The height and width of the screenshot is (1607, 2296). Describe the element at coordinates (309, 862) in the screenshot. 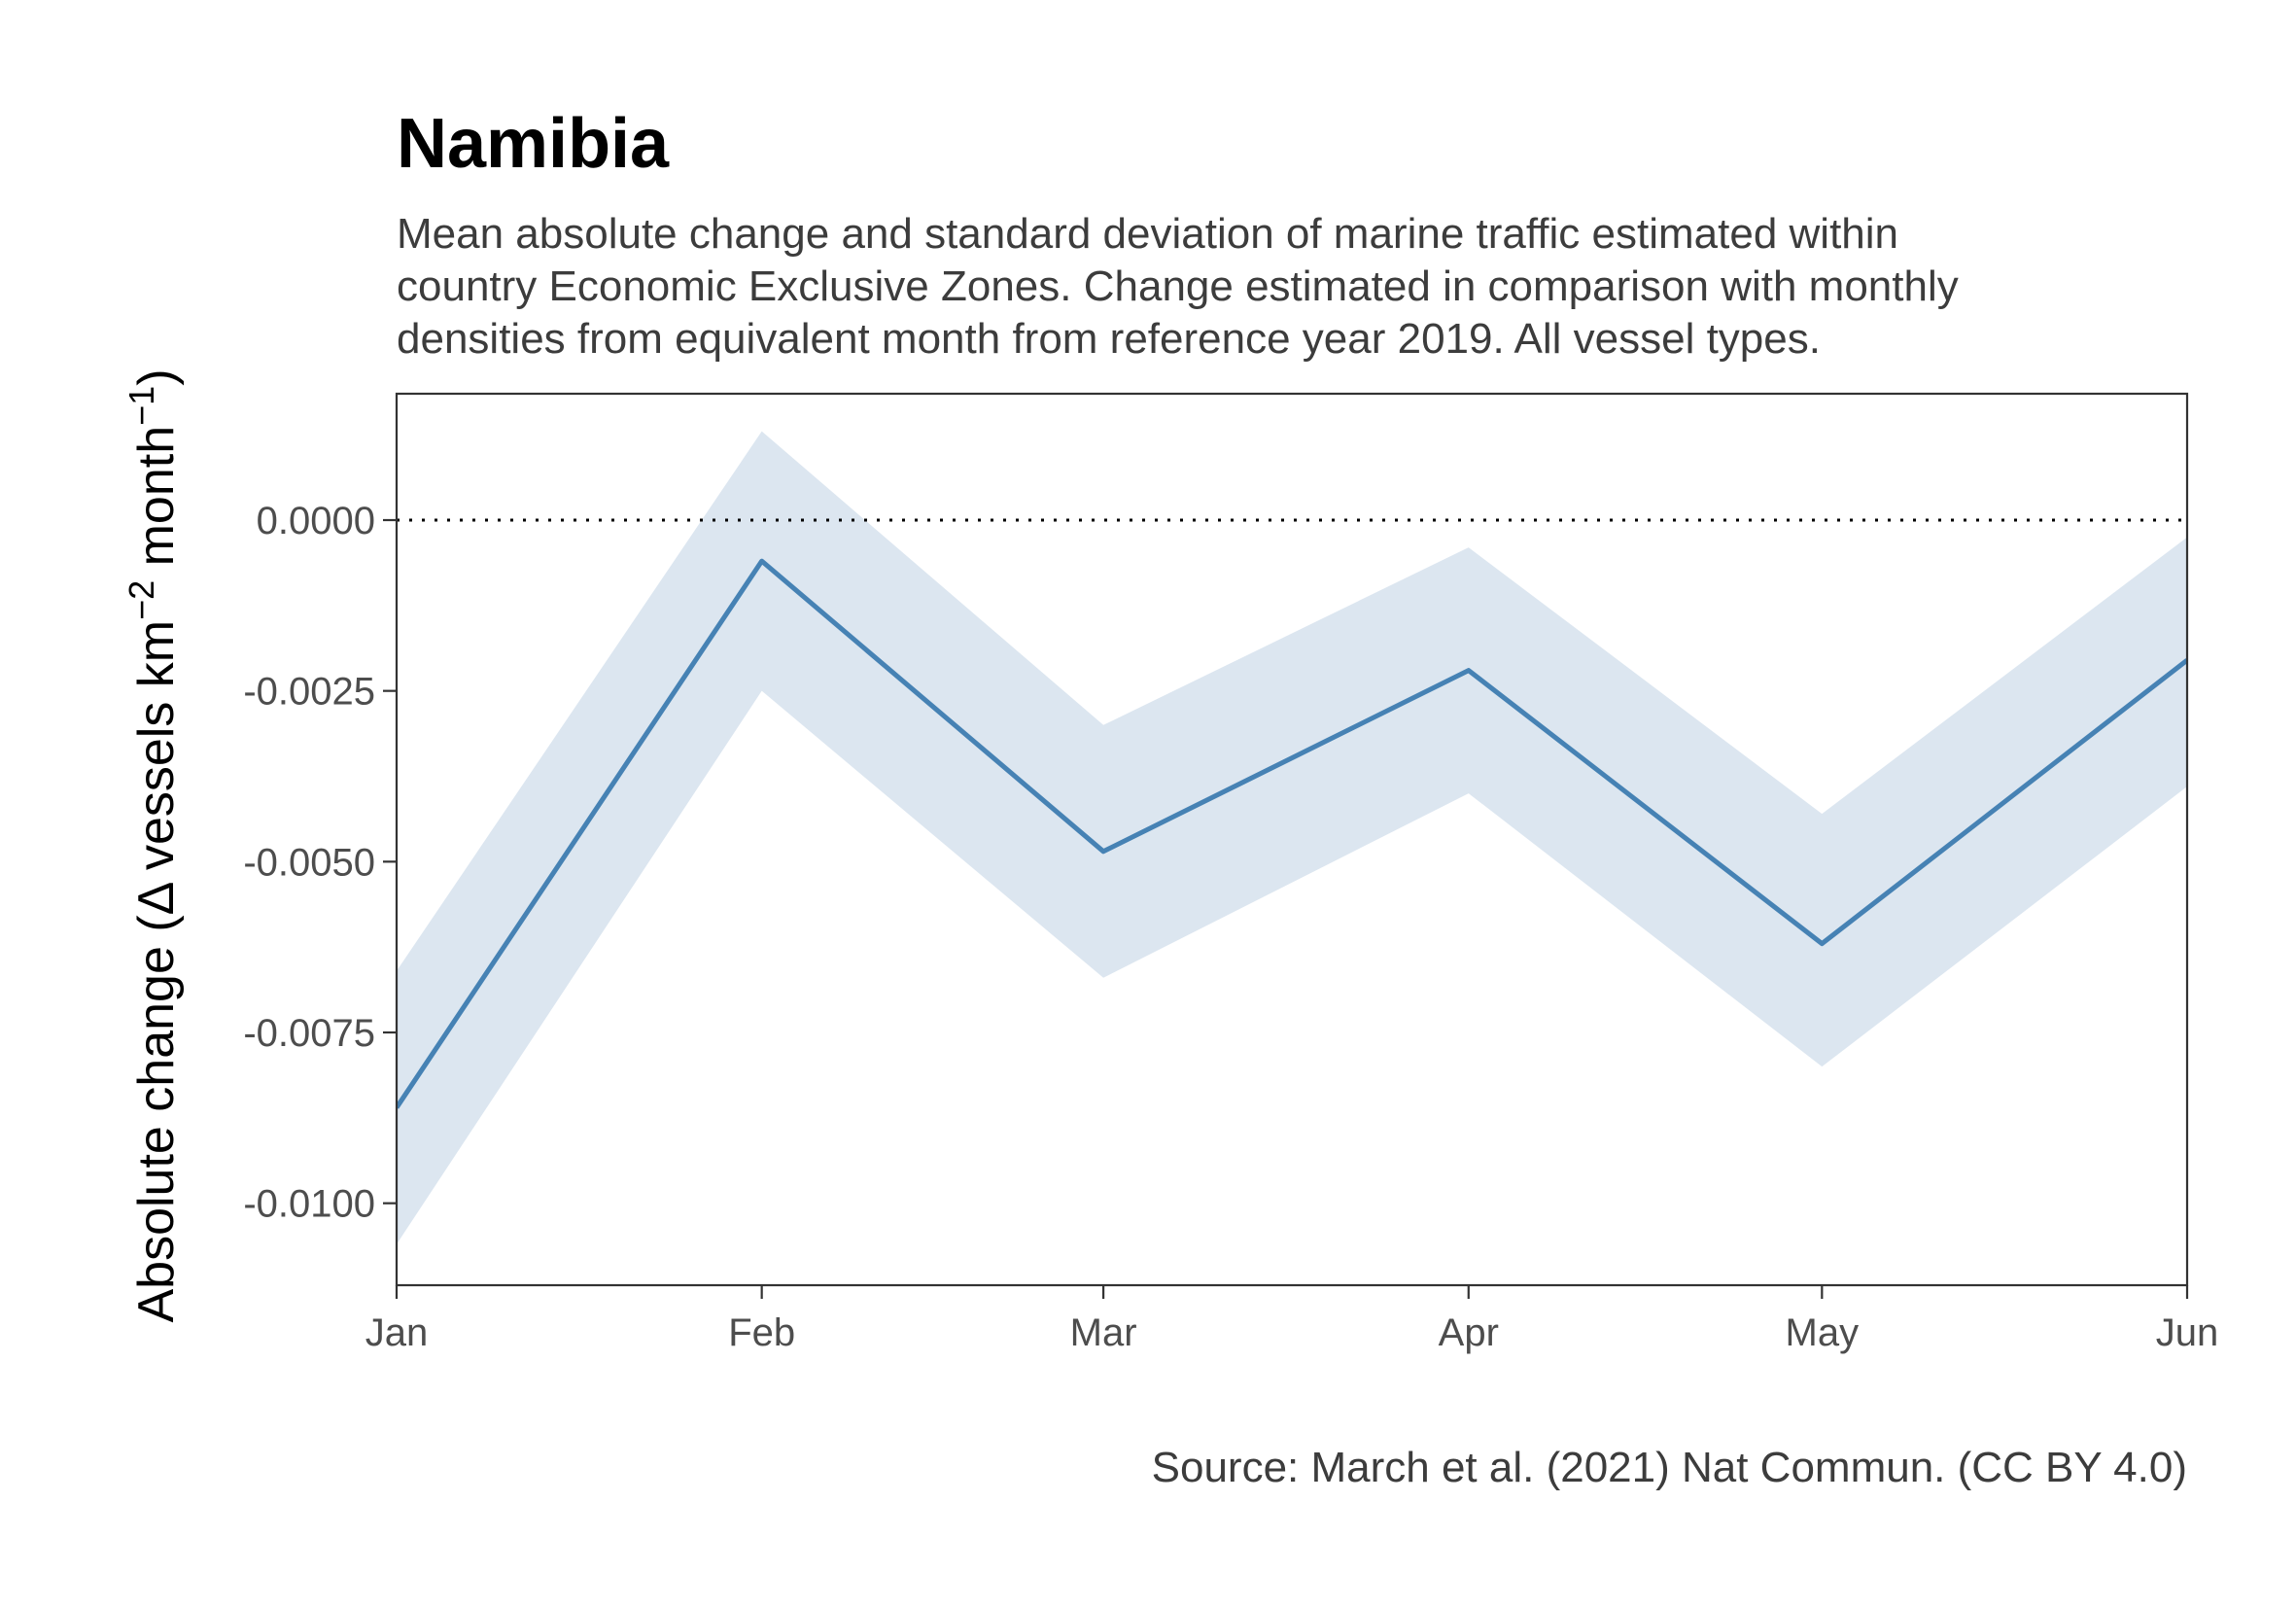

I see `y-tick-label-2: -0.0050` at that location.